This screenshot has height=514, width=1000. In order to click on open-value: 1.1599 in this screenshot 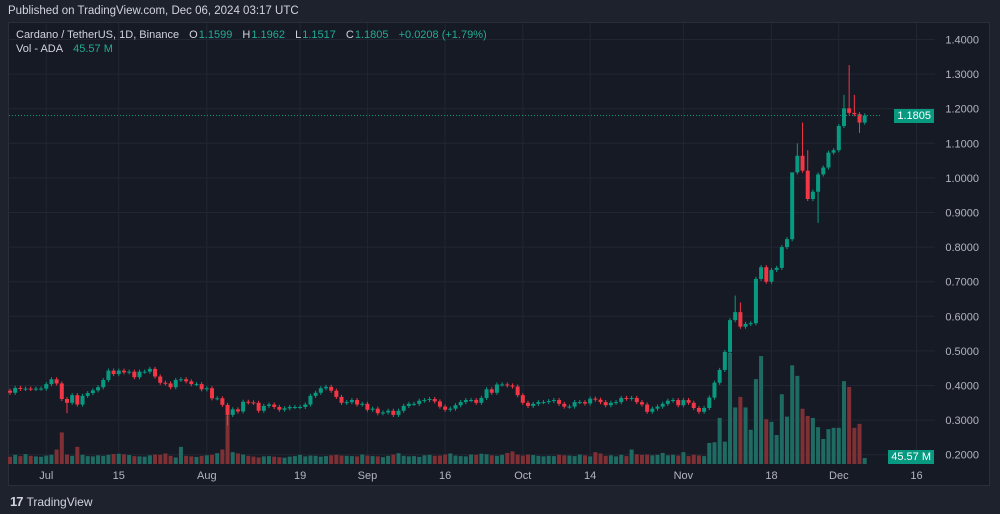, I will do `click(215, 35)`.